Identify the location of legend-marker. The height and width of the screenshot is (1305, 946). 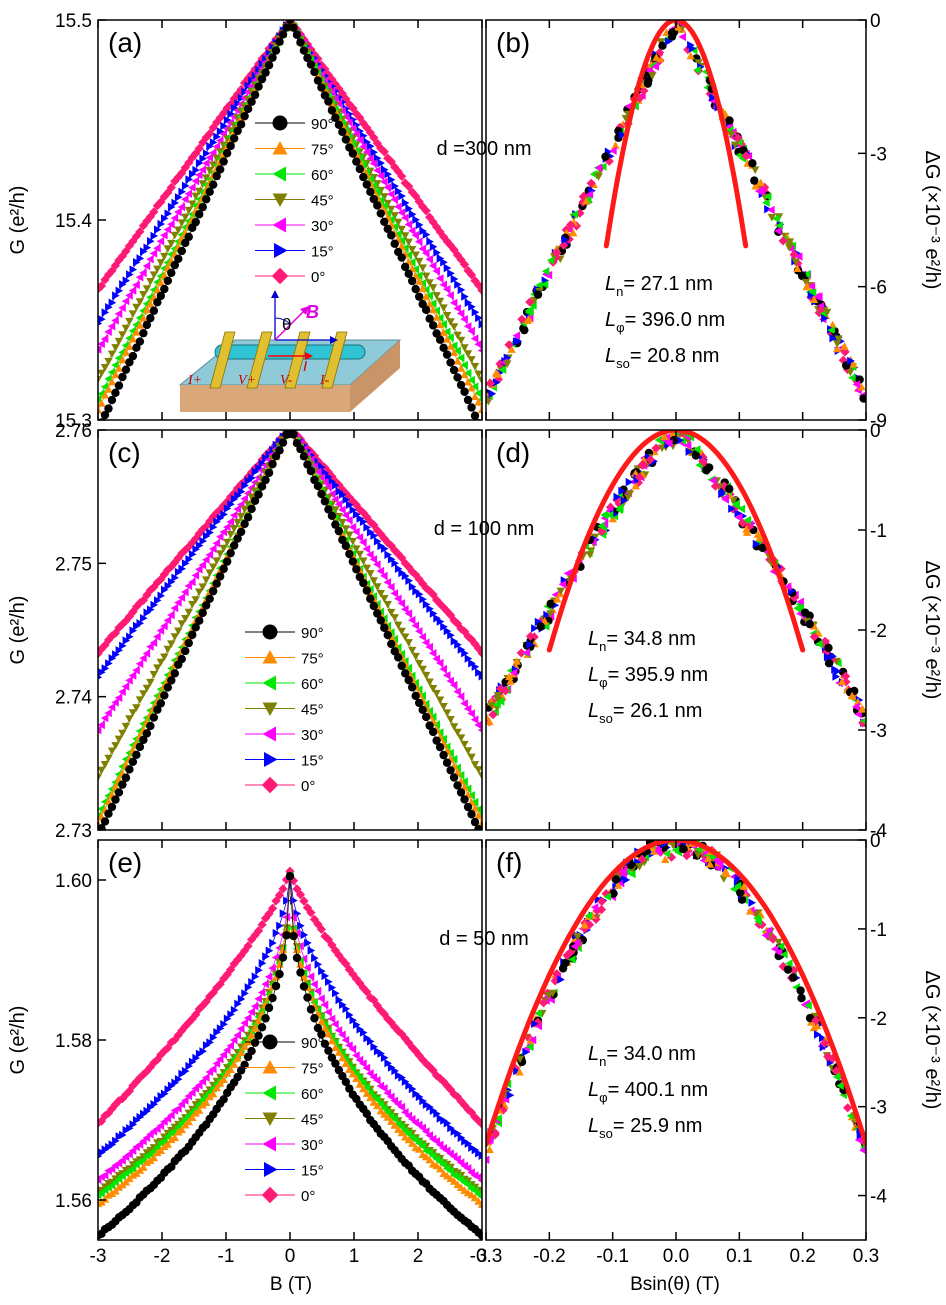
(280, 276).